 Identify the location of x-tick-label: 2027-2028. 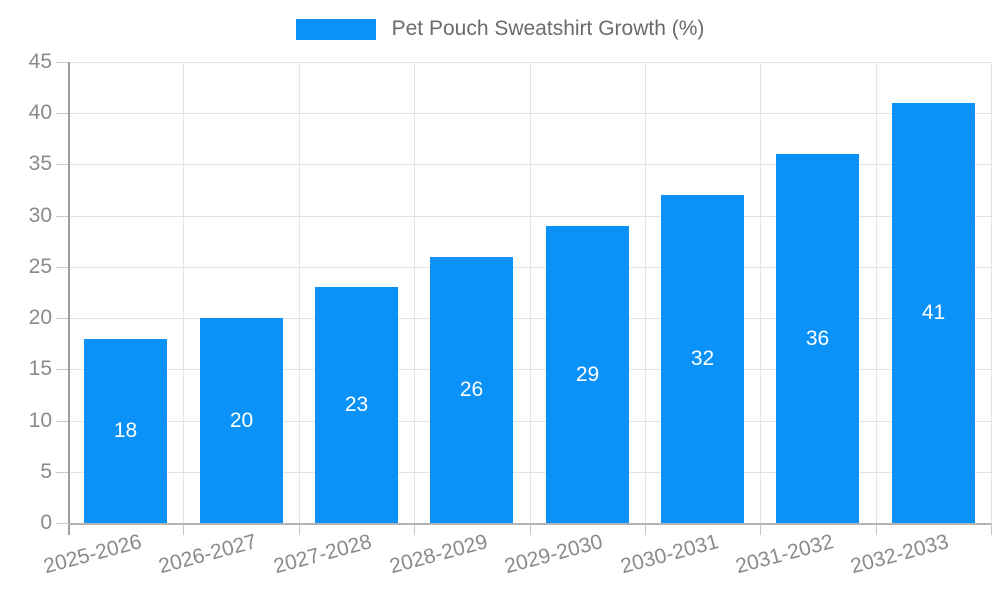
(322, 554).